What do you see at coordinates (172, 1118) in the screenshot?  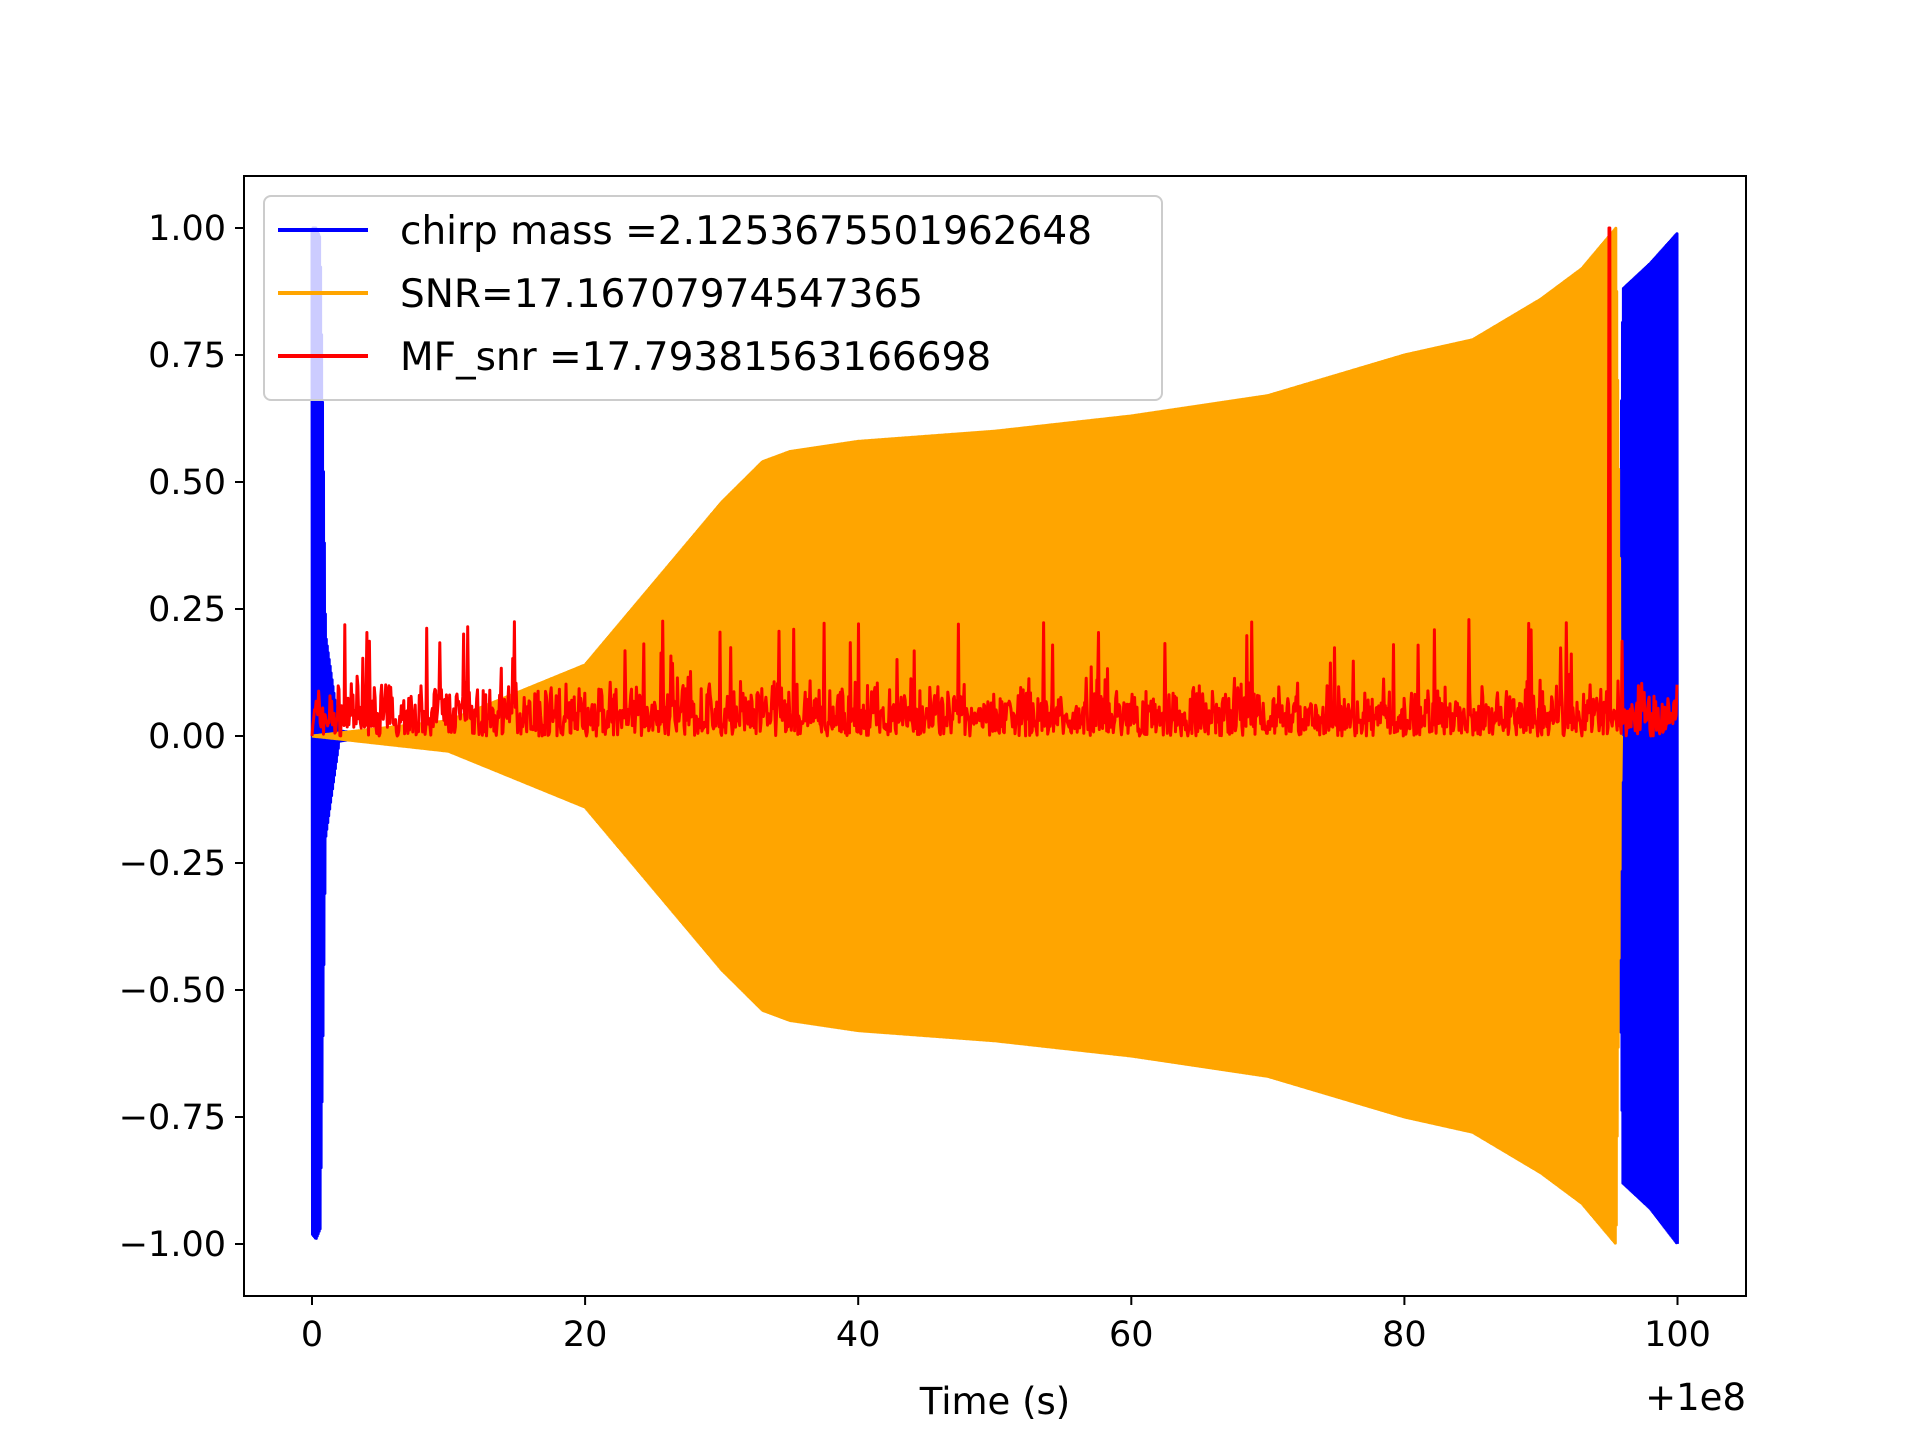 I see `y-tick-label: −0.75` at bounding box center [172, 1118].